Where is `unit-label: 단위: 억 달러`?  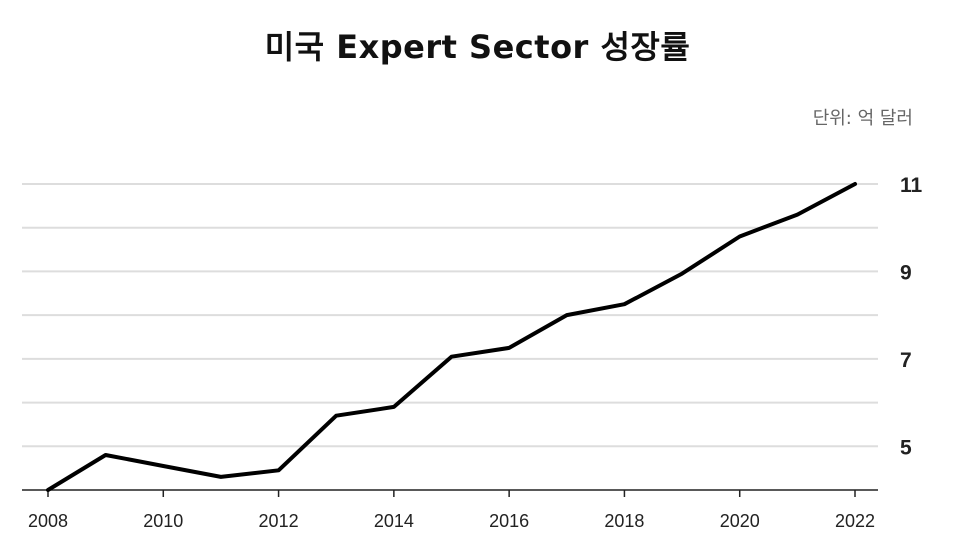
unit-label: 단위: 억 달러 is located at coordinates (862, 118).